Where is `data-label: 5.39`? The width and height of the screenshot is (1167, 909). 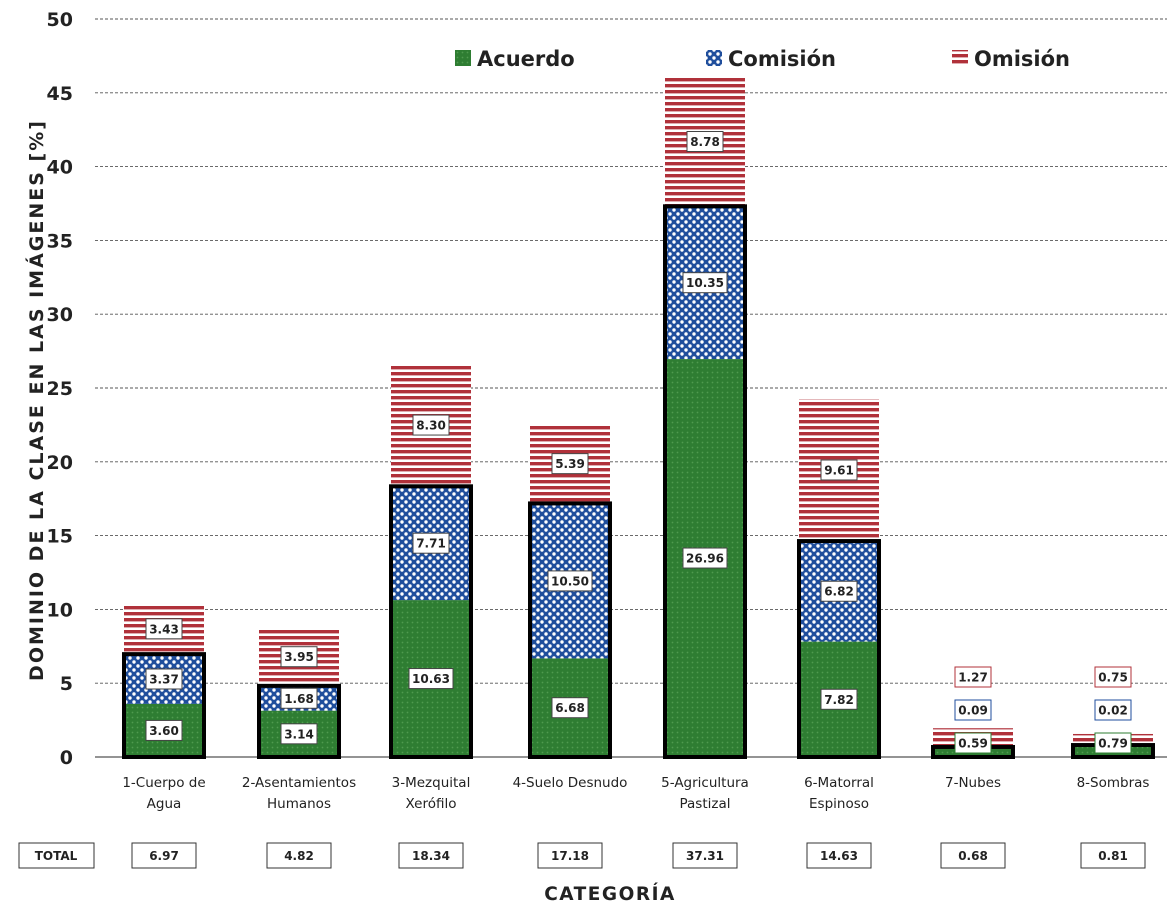
data-label: 5.39 is located at coordinates (570, 464).